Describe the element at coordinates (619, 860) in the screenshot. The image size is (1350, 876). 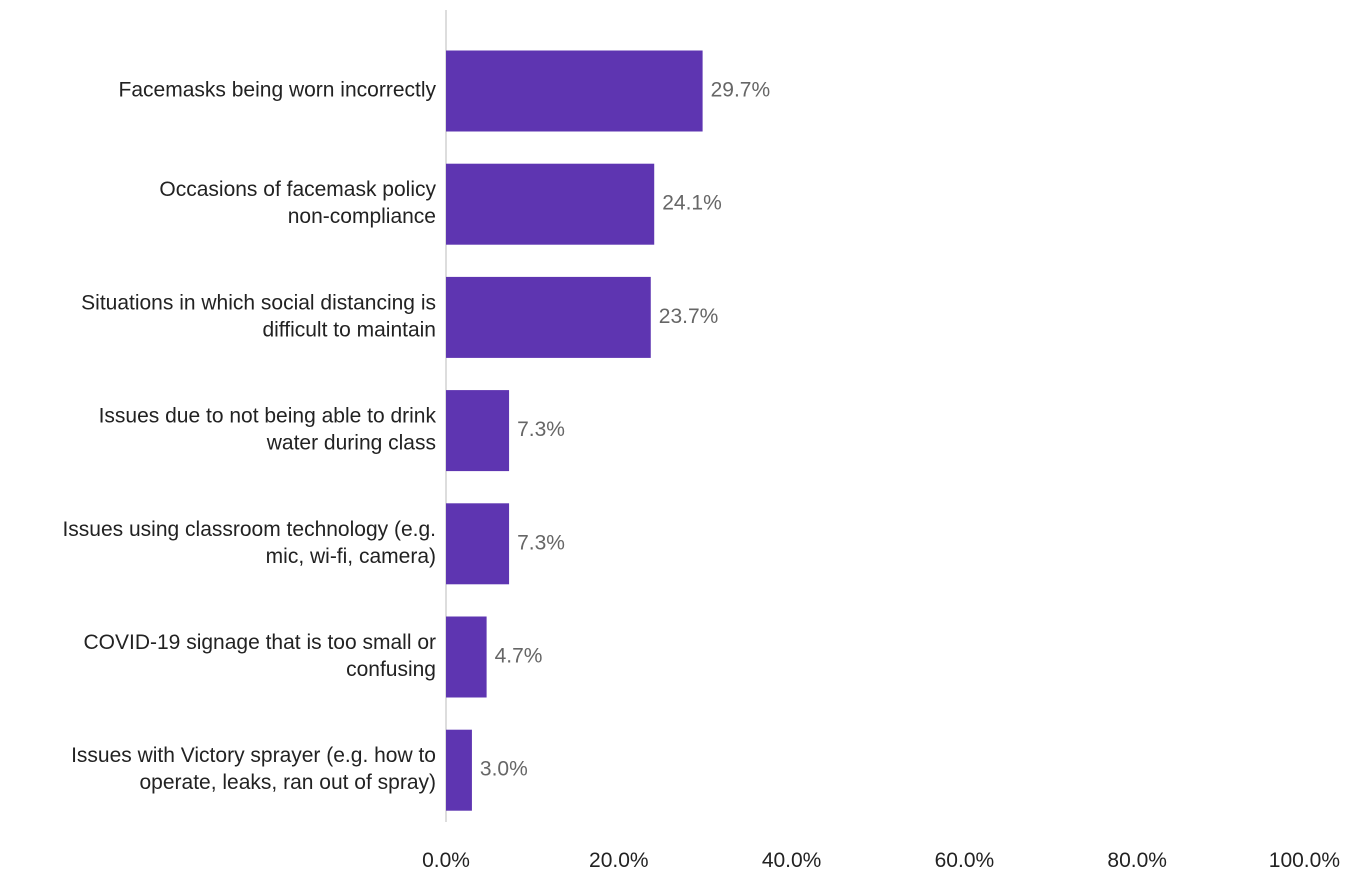
I see `x-tick-label-1: 20.0%` at that location.